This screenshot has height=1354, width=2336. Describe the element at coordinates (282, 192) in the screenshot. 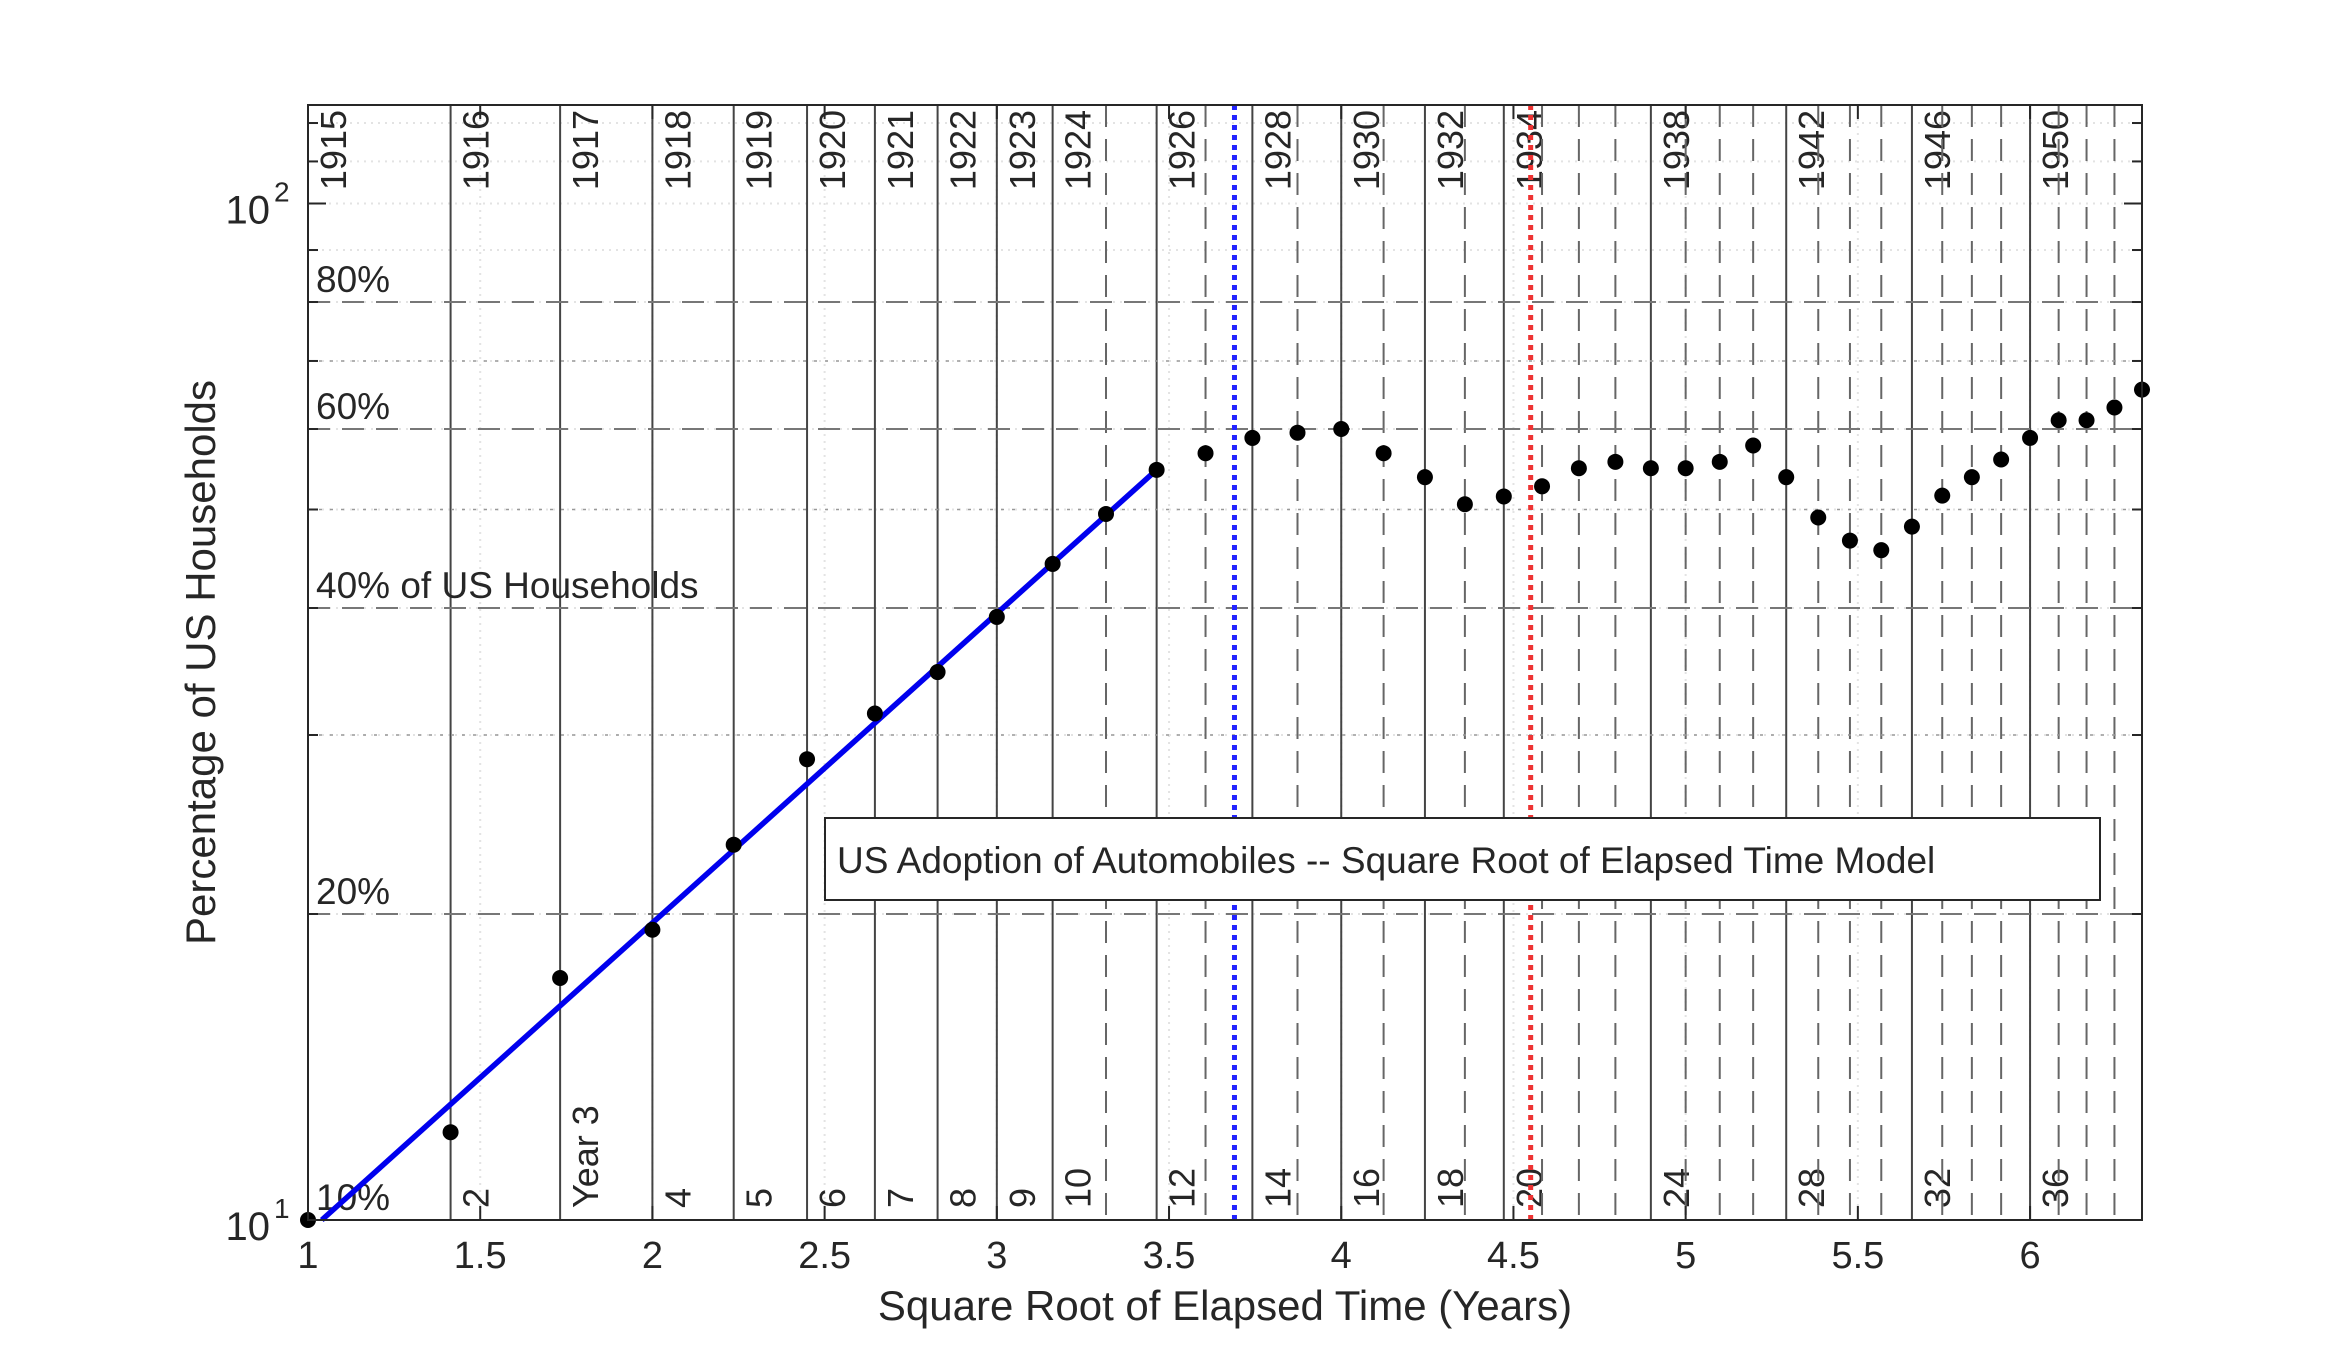

I see `y-tick-exponent: 2` at that location.